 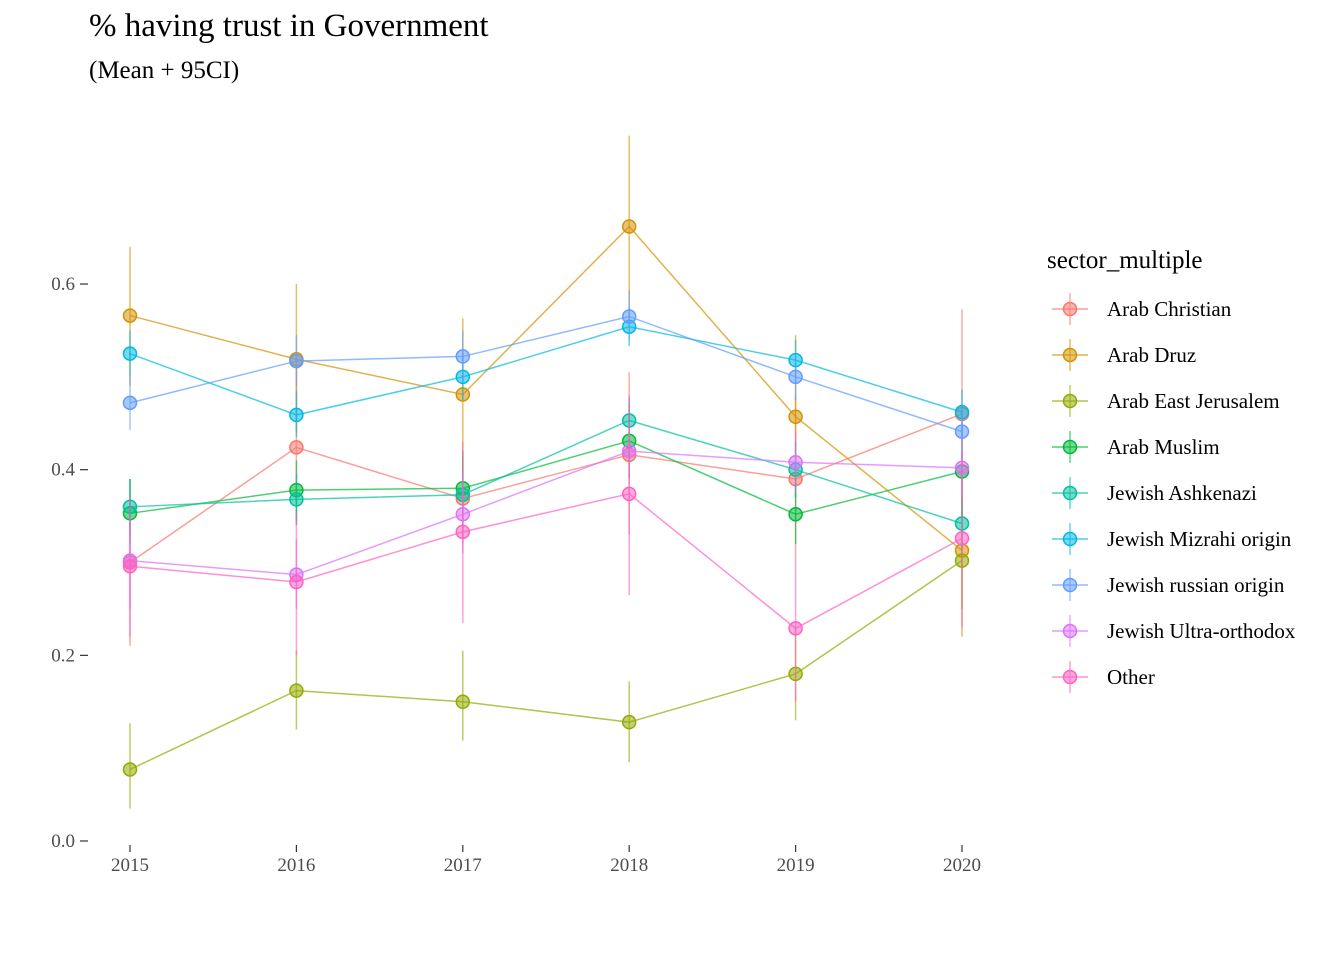 I want to click on x-tick-label: 2020, so click(x=962, y=865).